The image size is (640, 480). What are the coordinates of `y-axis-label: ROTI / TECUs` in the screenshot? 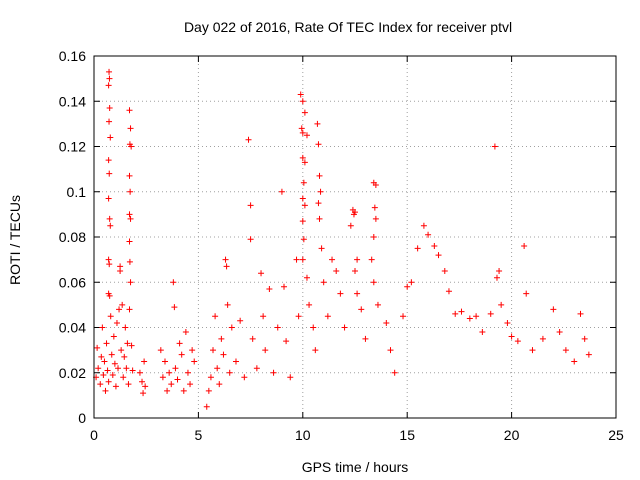 It's located at (15, 240).